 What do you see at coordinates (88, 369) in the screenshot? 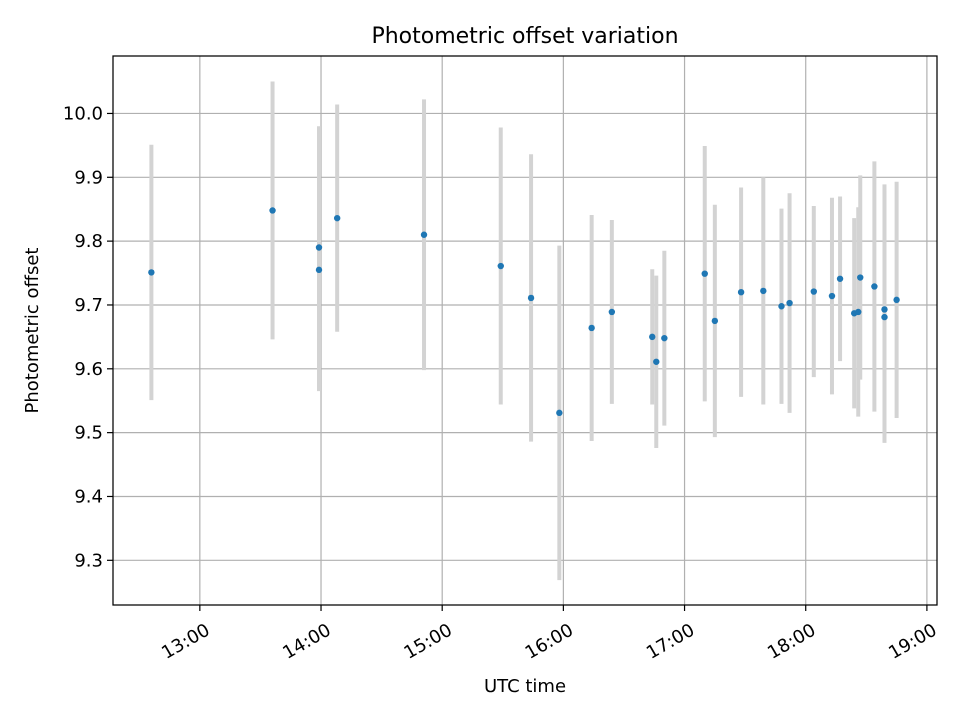
I see `y-tick-label: 9.6` at bounding box center [88, 369].